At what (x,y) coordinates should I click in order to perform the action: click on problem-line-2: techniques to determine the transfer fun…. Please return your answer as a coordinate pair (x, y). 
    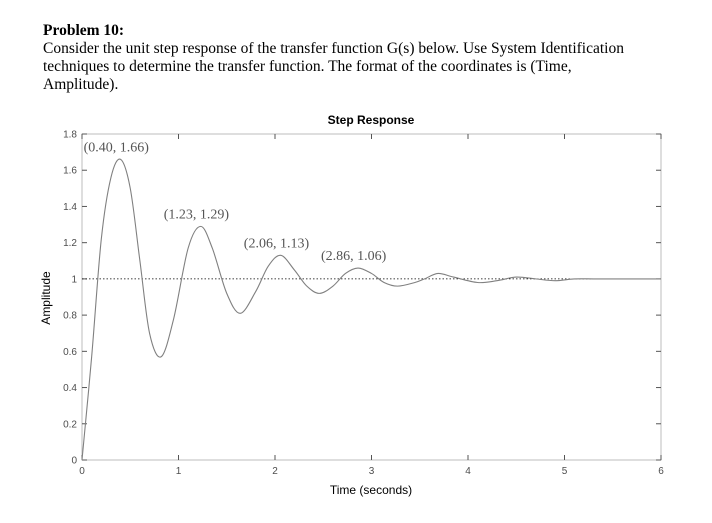
    Looking at the image, I should click on (307, 66).